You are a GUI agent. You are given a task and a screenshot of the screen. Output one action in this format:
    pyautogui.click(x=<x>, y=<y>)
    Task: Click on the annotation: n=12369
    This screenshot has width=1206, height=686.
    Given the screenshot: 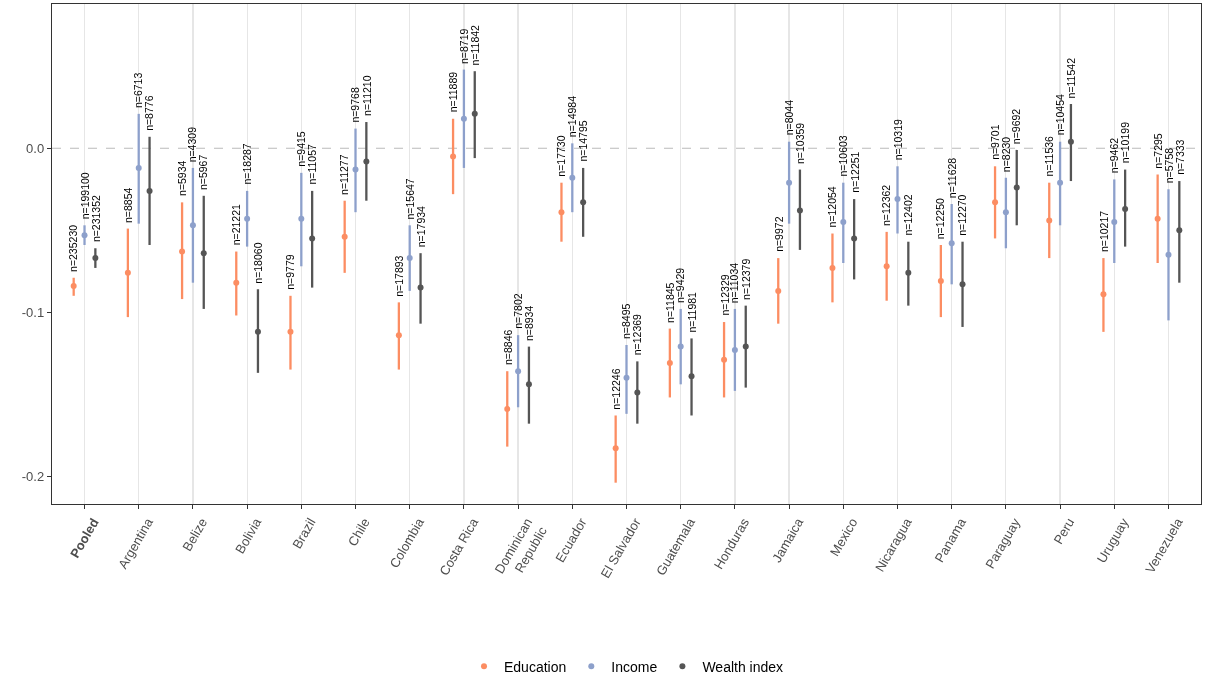 What is the action you would take?
    pyautogui.click(x=637, y=334)
    